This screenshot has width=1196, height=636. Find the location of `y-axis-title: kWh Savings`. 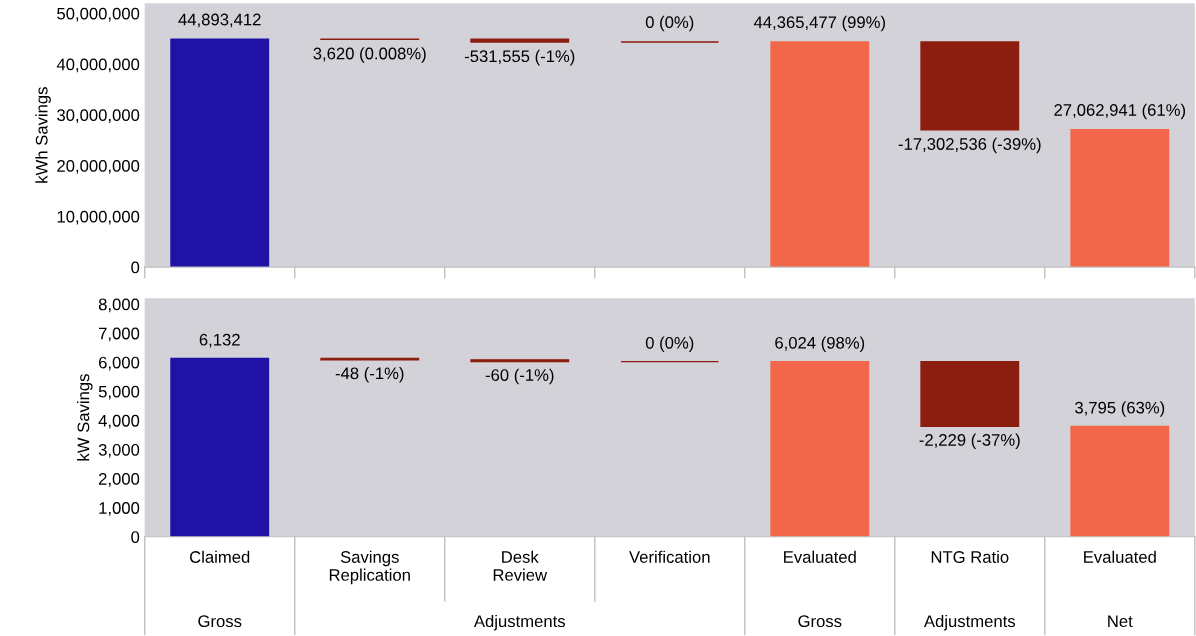

y-axis-title: kWh Savings is located at coordinates (43, 135).